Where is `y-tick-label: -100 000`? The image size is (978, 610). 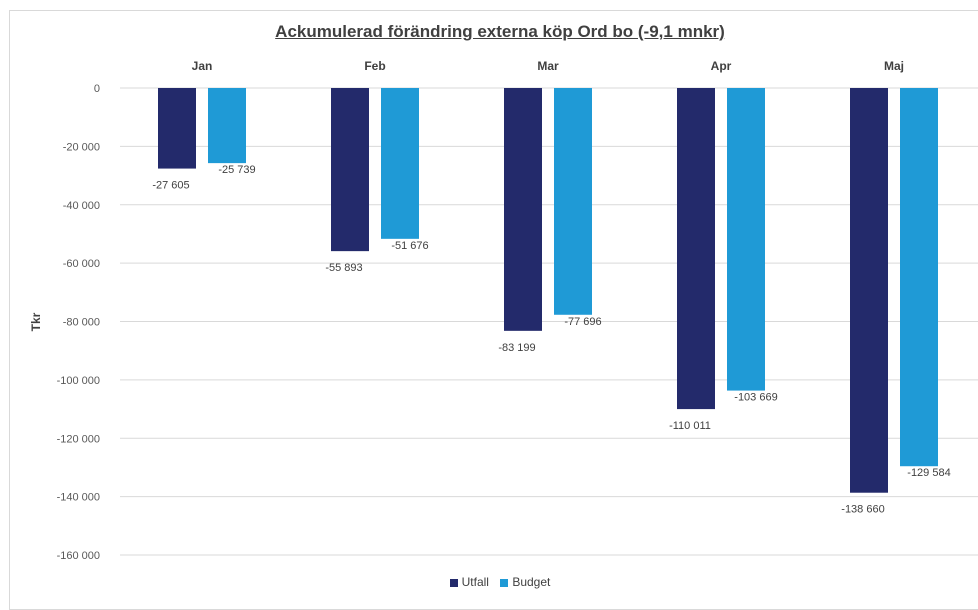
y-tick-label: -100 000 is located at coordinates (78, 381).